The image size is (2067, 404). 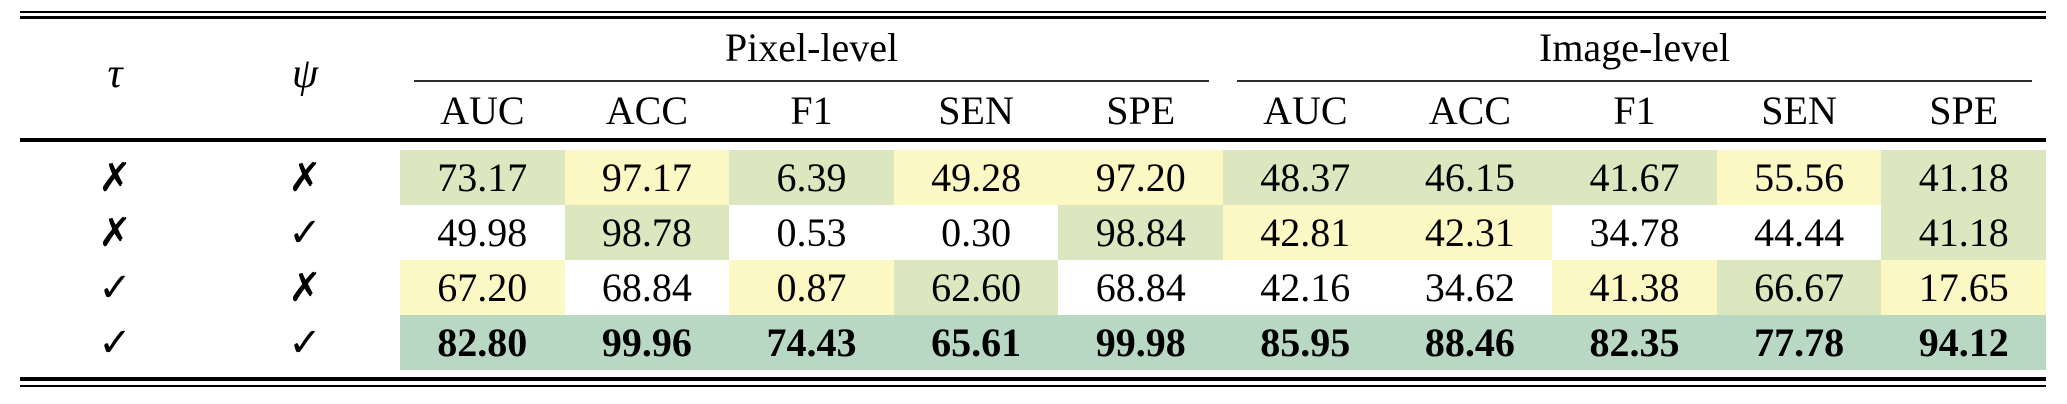 What do you see at coordinates (482, 232) in the screenshot?
I see `metric-cell: 49.98` at bounding box center [482, 232].